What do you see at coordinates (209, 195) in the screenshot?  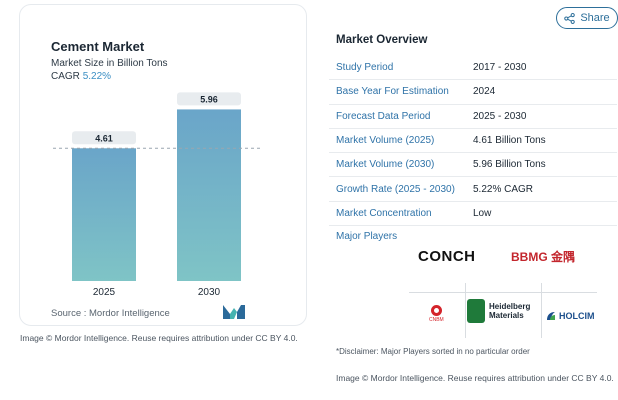 I see `bar-2030` at bounding box center [209, 195].